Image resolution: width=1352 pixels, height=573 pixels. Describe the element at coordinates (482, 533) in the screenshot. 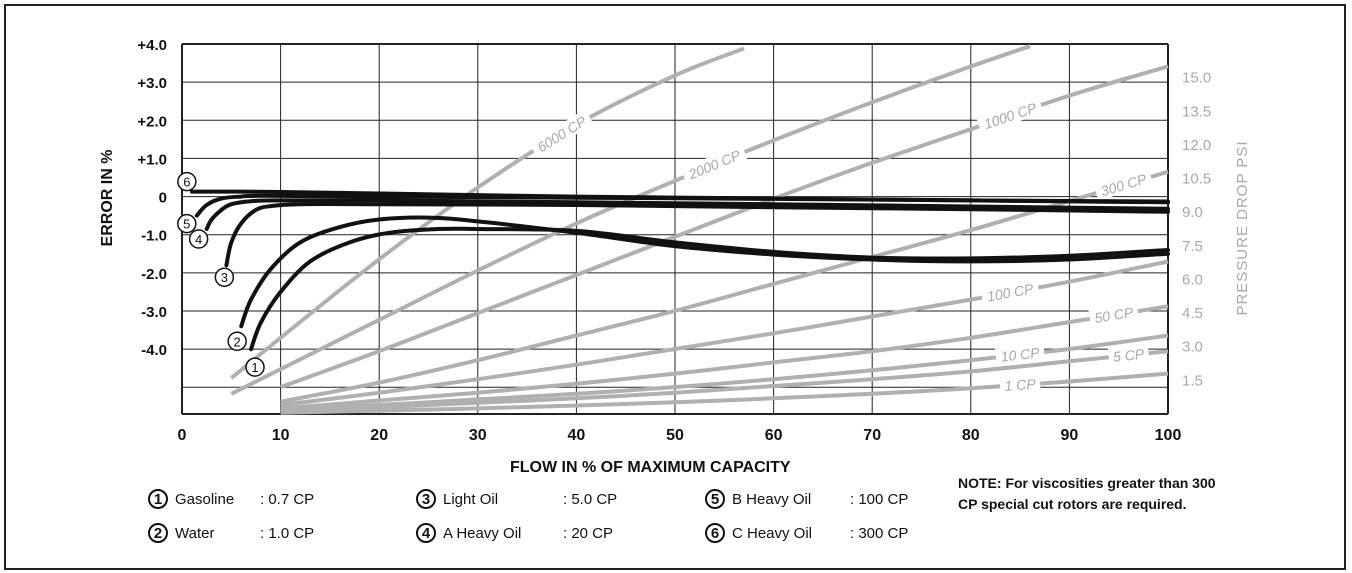

I see `legend-name: A Heavy Oil` at that location.